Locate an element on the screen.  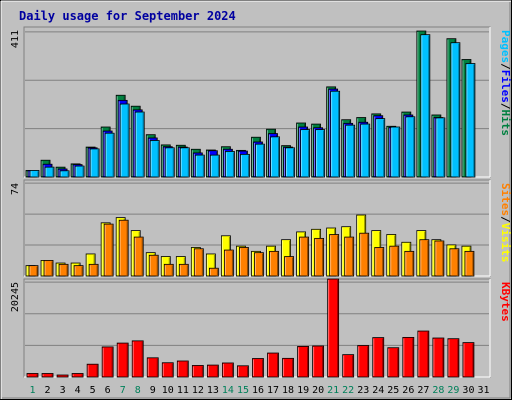
panel-visits-legend: Sites/Visits is located at coordinates (505, 223).